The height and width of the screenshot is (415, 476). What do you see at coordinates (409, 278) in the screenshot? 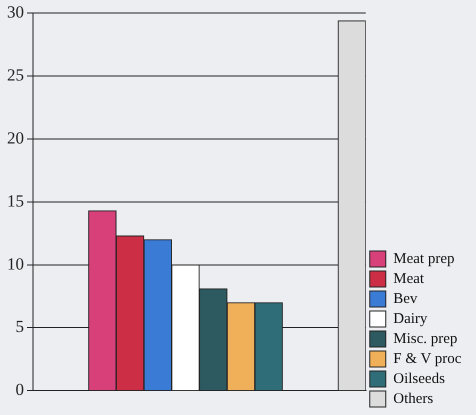
I see `legend-label: Meat` at bounding box center [409, 278].